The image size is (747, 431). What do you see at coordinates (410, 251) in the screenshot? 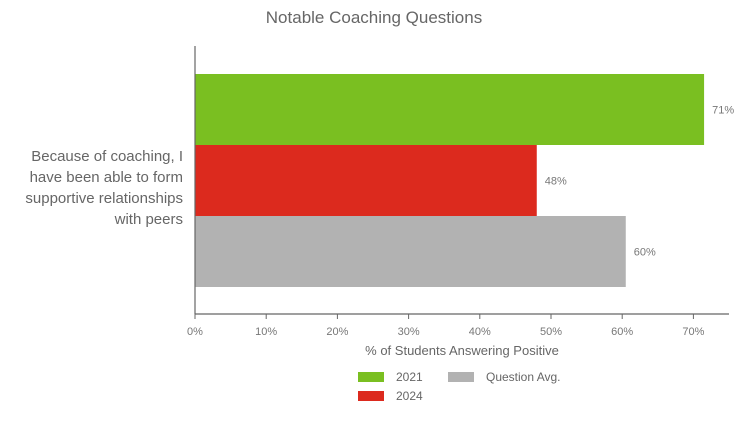
I see `bar-question-avg` at bounding box center [410, 251].